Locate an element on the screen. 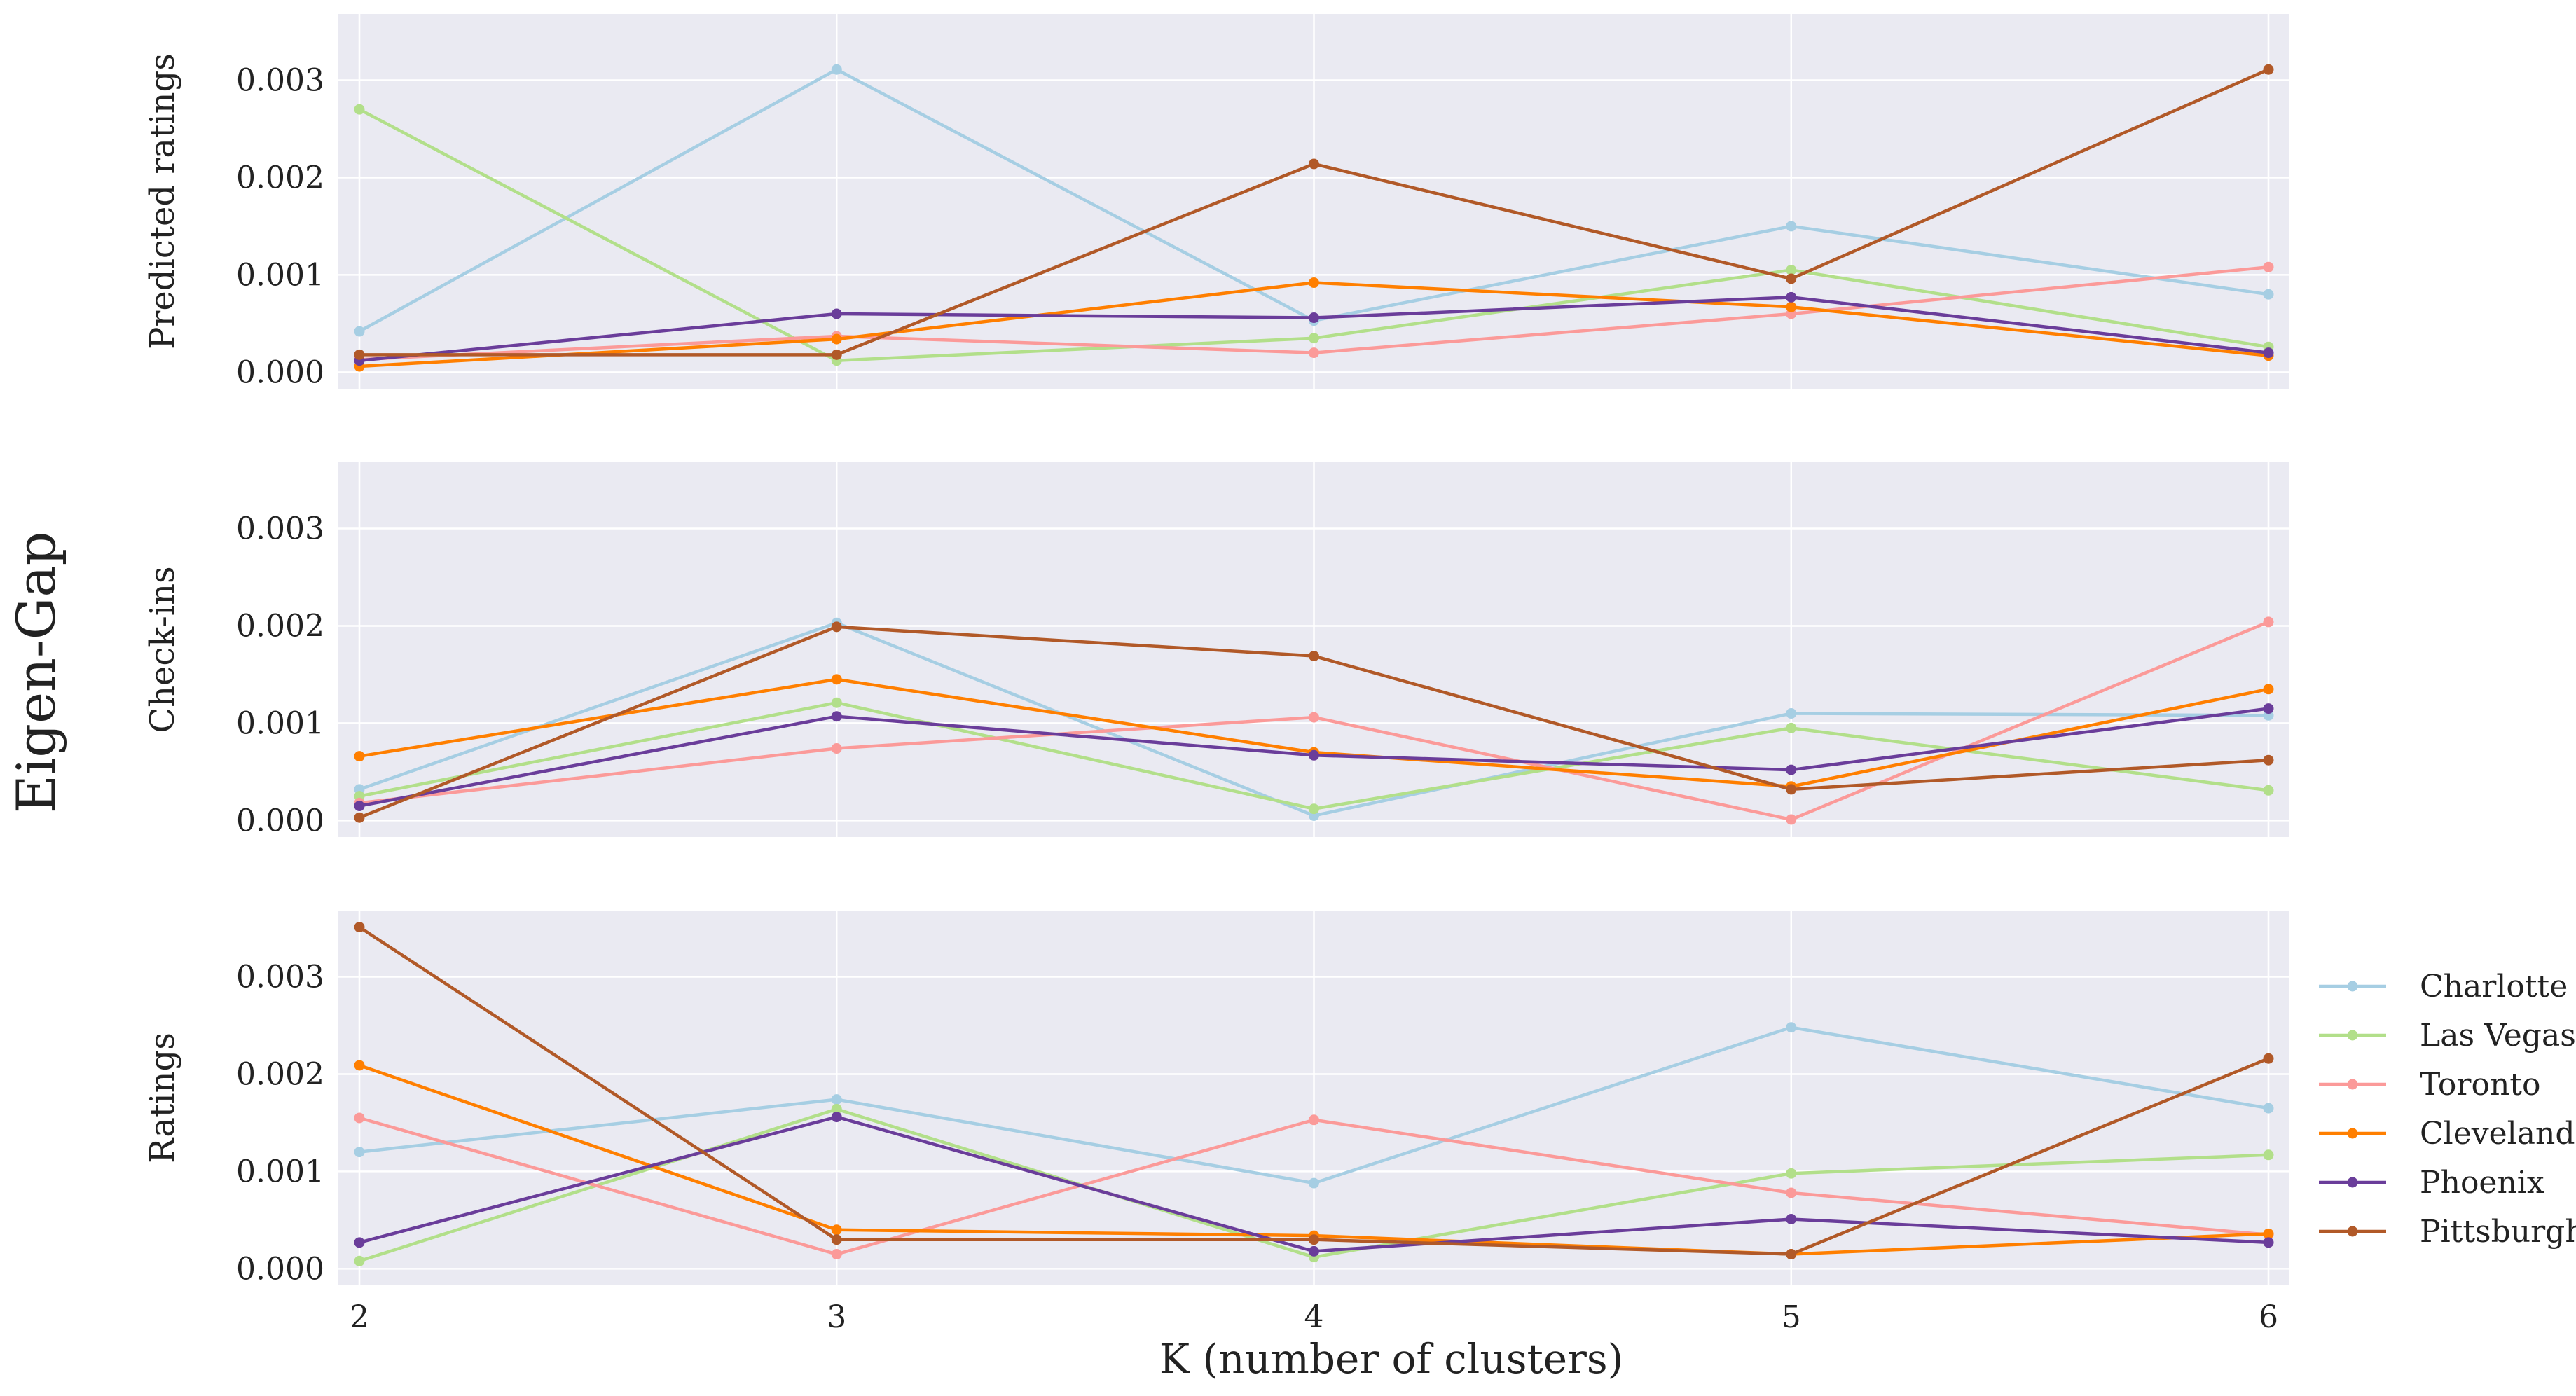 The width and height of the screenshot is (2576, 1396). legend-label: Charlotte is located at coordinates (2494, 987).